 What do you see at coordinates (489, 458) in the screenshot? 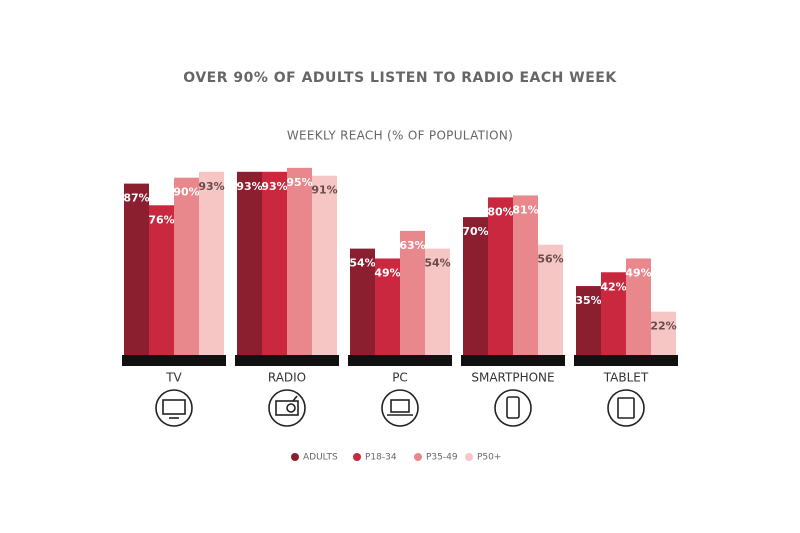
I see `legend-label: P50+` at bounding box center [489, 458].